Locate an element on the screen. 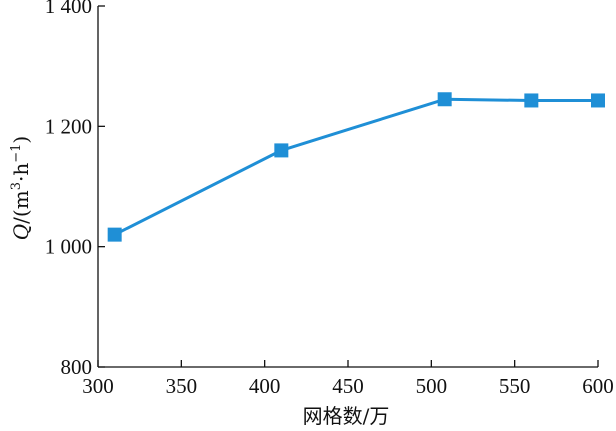 Image resolution: width=616 pixels, height=431 pixels. y-ticks: 800 1 000 1 200 1 400 is located at coordinates (75, 189).